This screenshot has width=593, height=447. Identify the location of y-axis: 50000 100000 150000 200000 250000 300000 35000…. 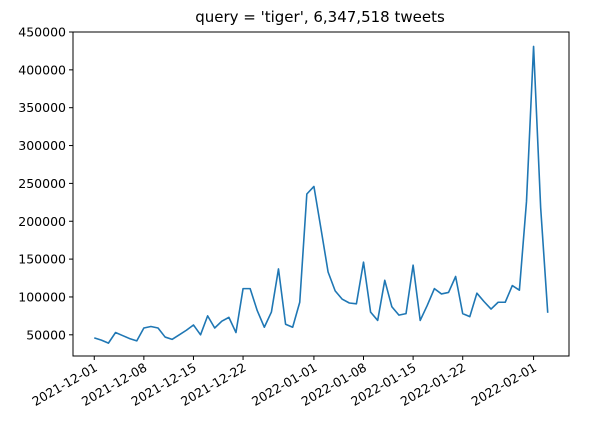
(45, 183).